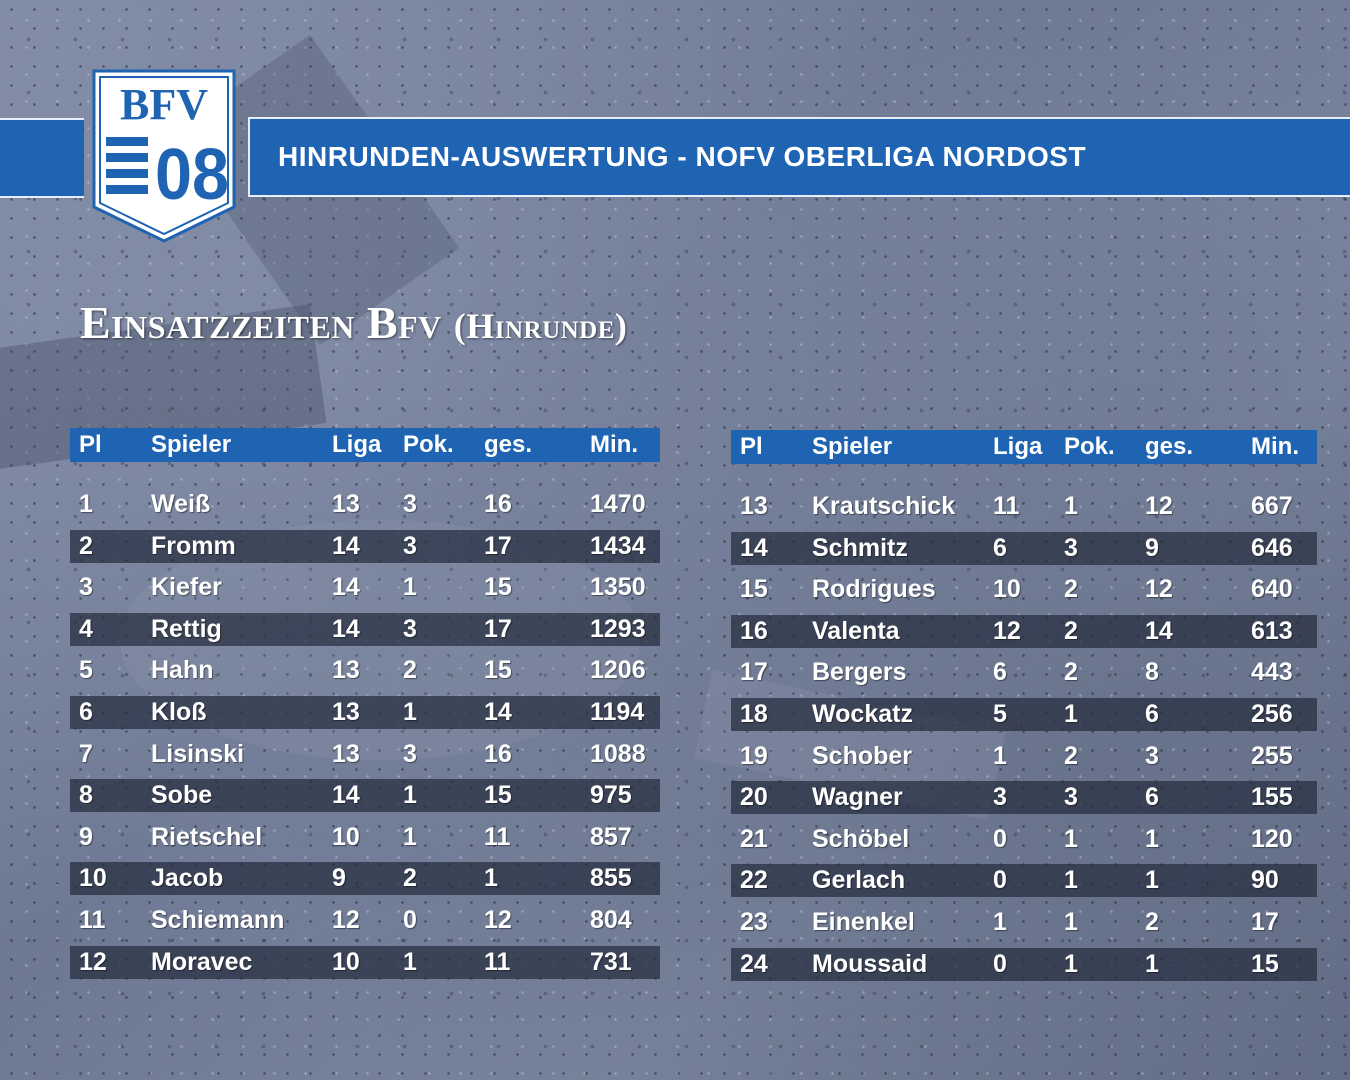 This screenshot has height=1080, width=1350. What do you see at coordinates (181, 504) in the screenshot?
I see `cell-spieler: Weiß` at bounding box center [181, 504].